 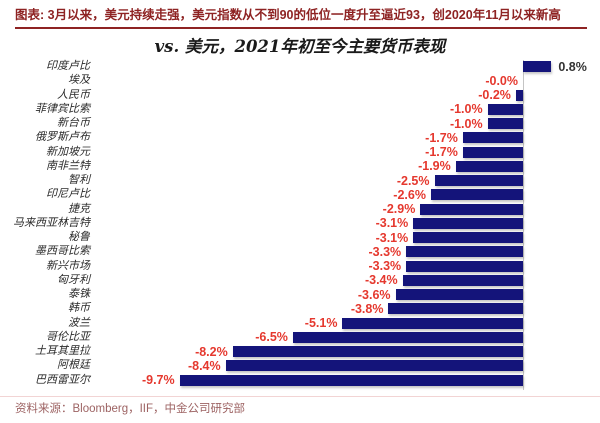 I want to click on category-label: 人民币, so click(x=73, y=94).